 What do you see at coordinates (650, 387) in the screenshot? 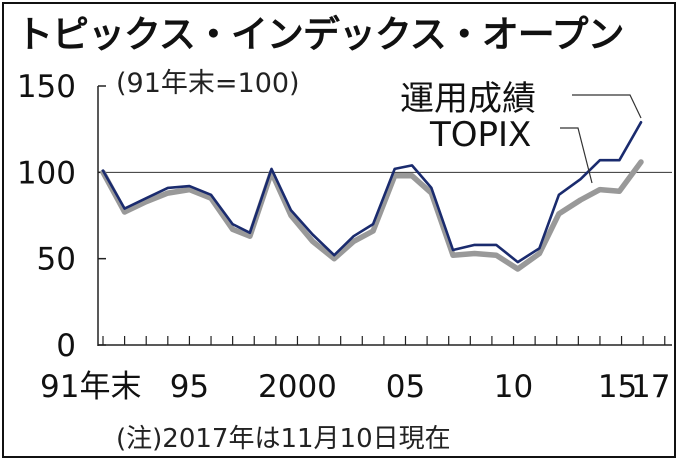
I see `x-tick-label-2017: 17` at bounding box center [650, 387].